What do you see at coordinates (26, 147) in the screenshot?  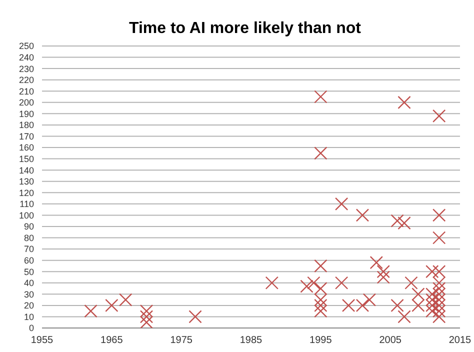 I see `y-tick-label: 160` at bounding box center [26, 147].